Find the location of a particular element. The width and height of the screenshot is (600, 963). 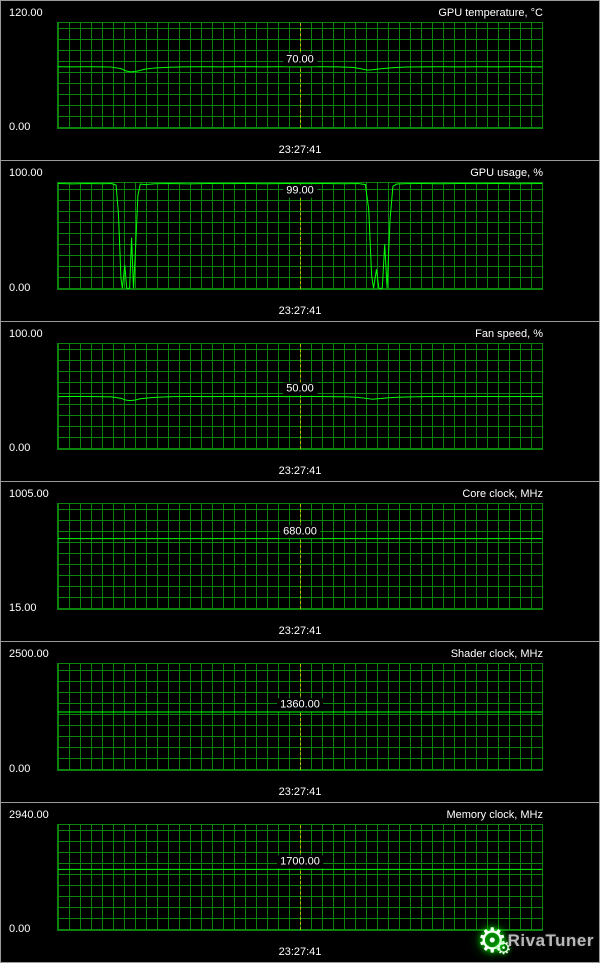

plot-area: 70.00 is located at coordinates (300, 76).